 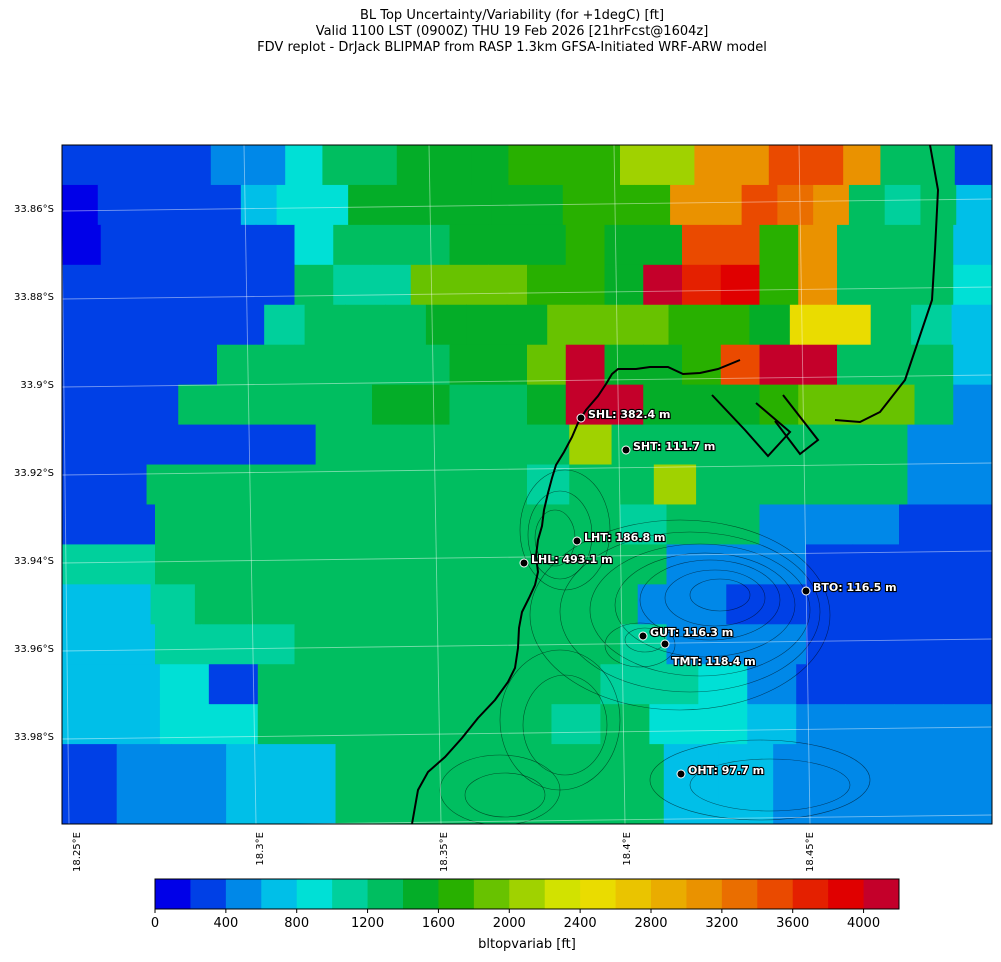 I want to click on harbour-breakwater, so click(x=765, y=426).